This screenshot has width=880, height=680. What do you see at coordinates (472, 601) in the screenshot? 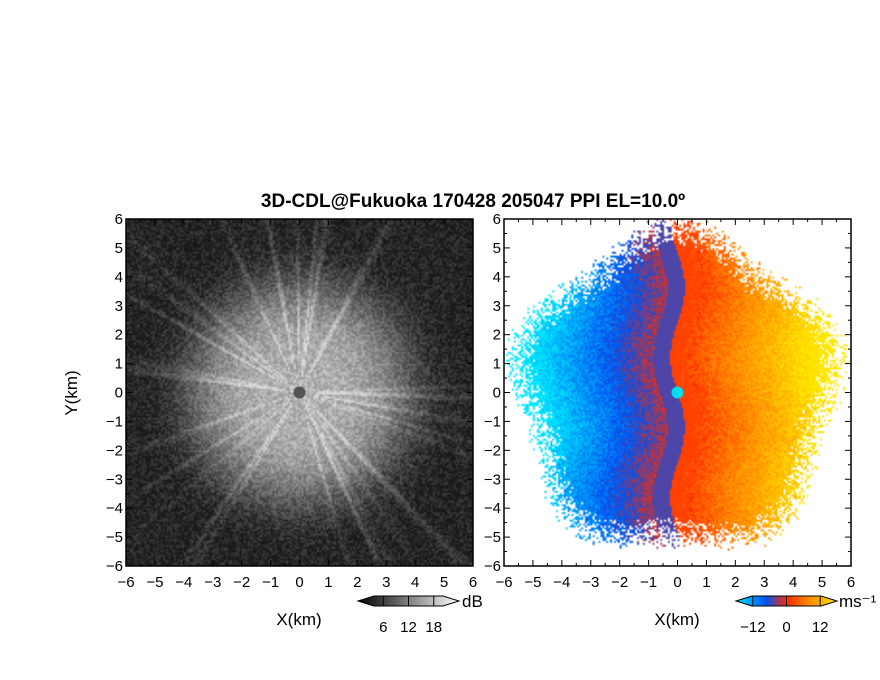
I see `reflectivity-colorbar-unit: dB` at bounding box center [472, 601].